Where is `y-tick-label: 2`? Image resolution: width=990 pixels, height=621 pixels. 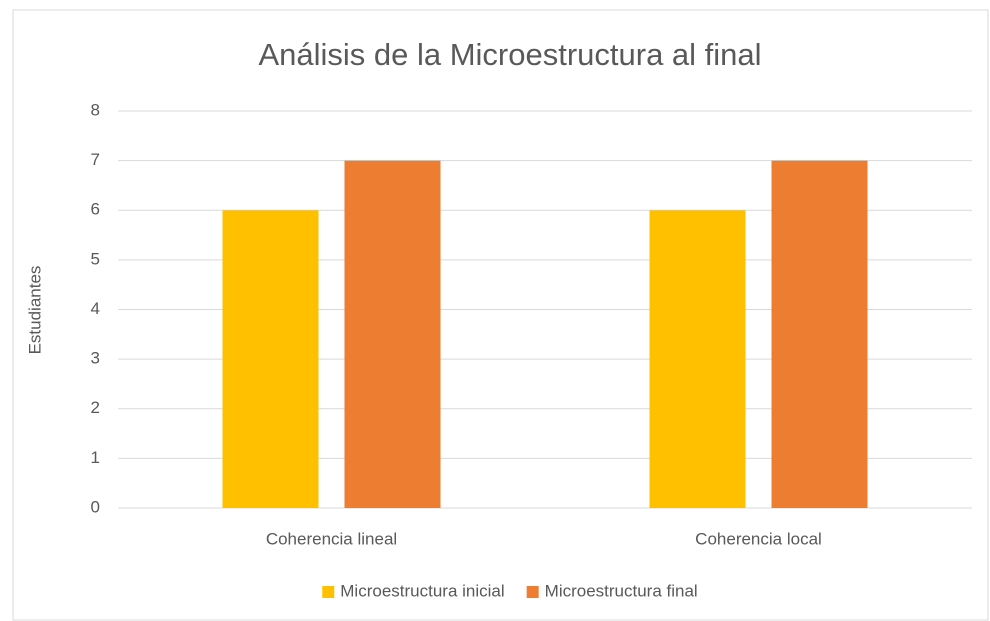
y-tick-label: 2 is located at coordinates (95, 407).